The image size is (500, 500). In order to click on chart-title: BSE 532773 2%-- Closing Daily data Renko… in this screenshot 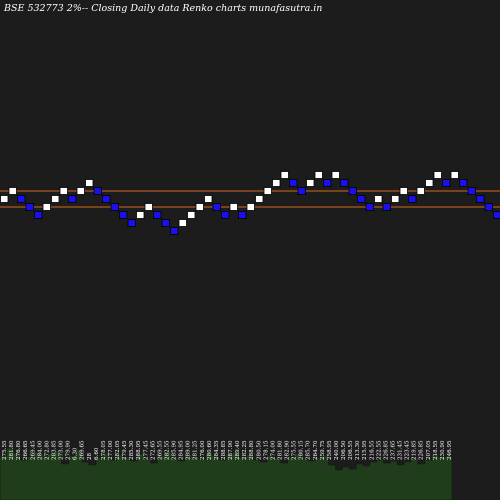, I will do `click(163, 8)`.